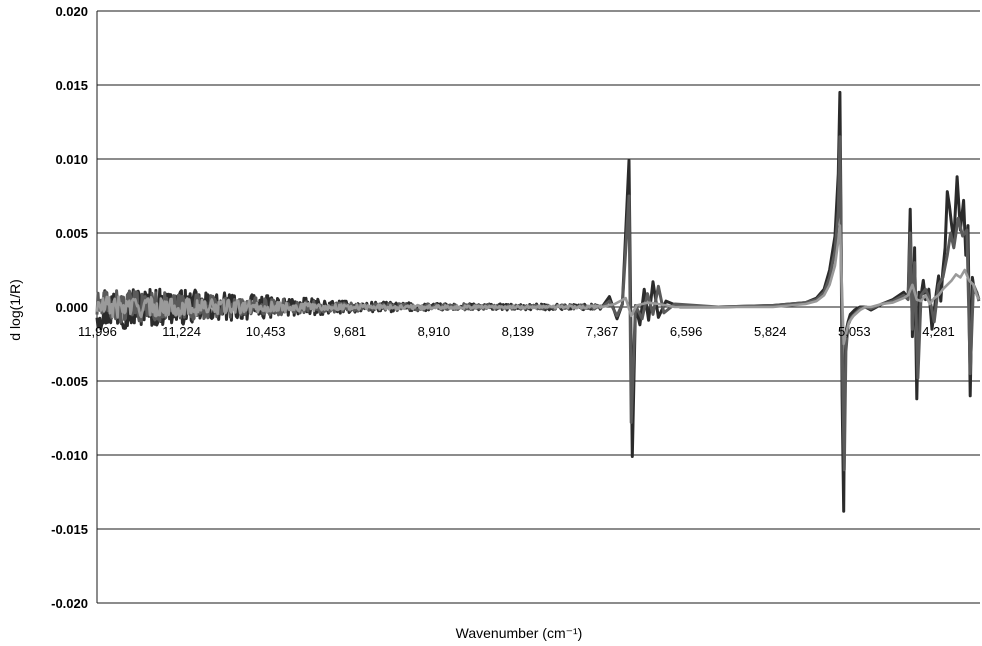  Describe the element at coordinates (181, 331) in the screenshot. I see `x-tick-label: 11,224` at that location.